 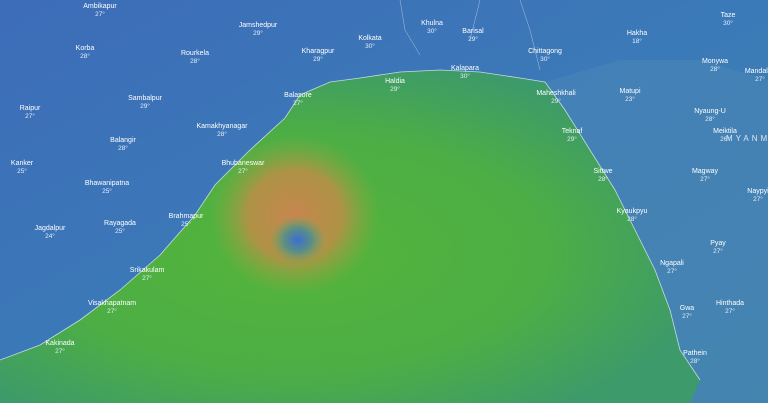 I want to click on city-name: Raipur, so click(x=30, y=108).